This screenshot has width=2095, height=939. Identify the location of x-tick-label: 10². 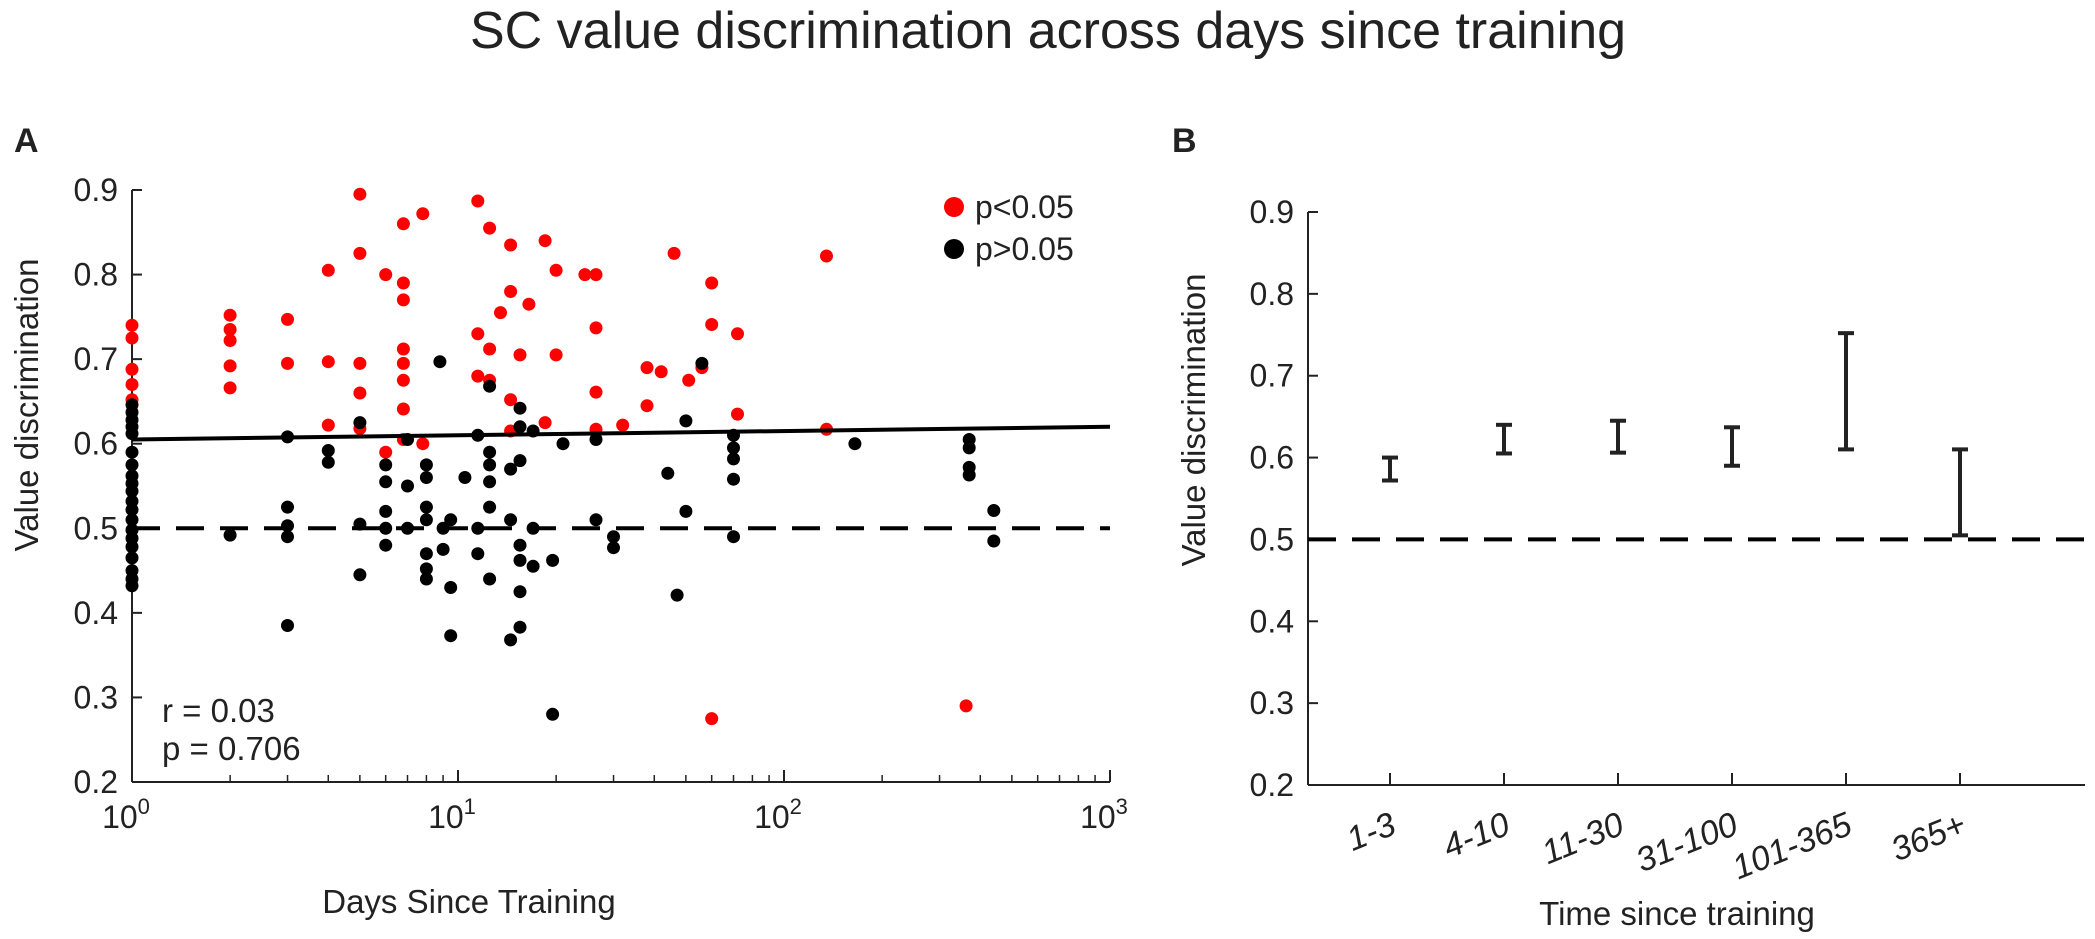
(778, 814).